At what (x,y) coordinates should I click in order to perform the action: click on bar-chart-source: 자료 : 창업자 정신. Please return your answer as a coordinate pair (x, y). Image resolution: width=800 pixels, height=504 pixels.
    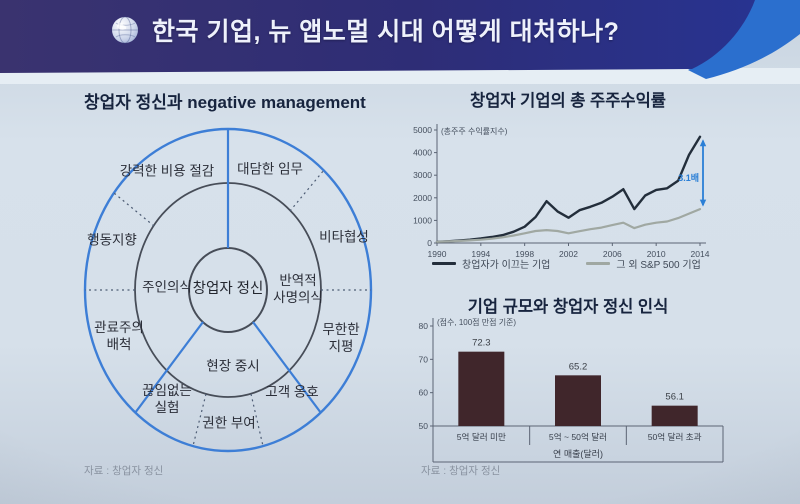
    Looking at the image, I should click on (461, 471).